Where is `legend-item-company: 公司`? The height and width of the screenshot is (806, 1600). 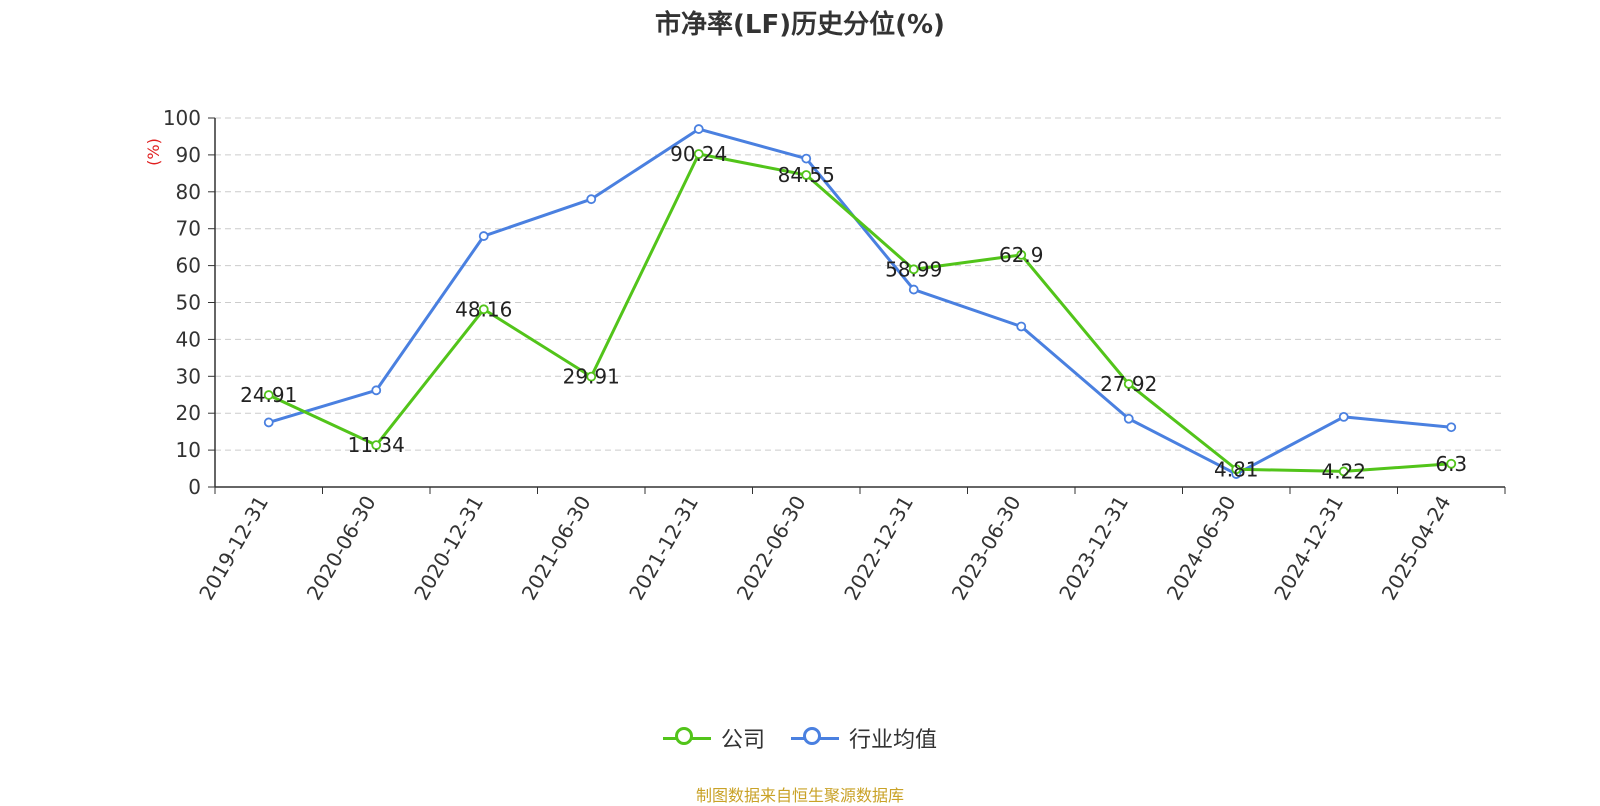 legend-item-company: 公司 is located at coordinates (713, 738).